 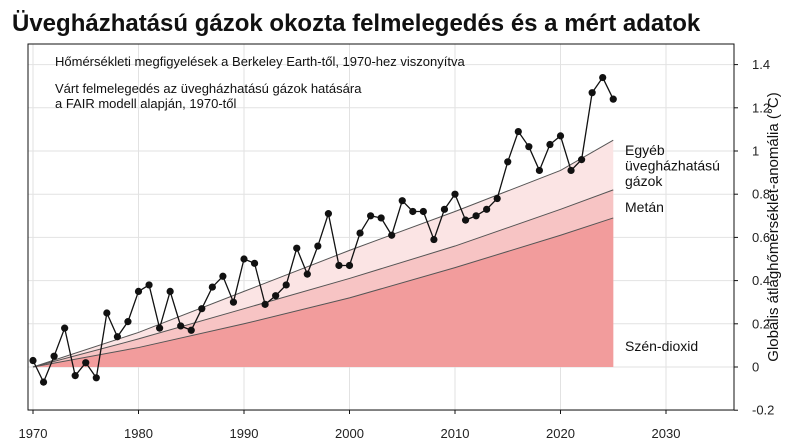 I want to click on x-axis-ticks: 1970 1980 1990 2000 2010 2020 2030, so click(x=350, y=425).